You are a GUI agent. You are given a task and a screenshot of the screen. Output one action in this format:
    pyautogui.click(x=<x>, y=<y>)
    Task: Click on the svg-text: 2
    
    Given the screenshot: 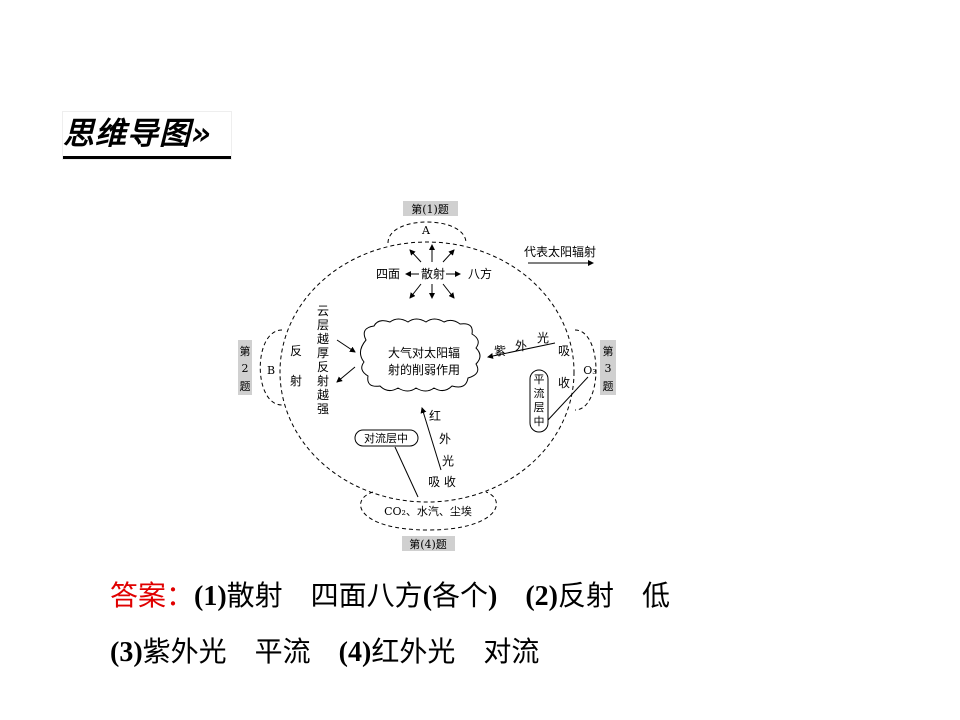 What is the action you would take?
    pyautogui.click(x=245, y=368)
    